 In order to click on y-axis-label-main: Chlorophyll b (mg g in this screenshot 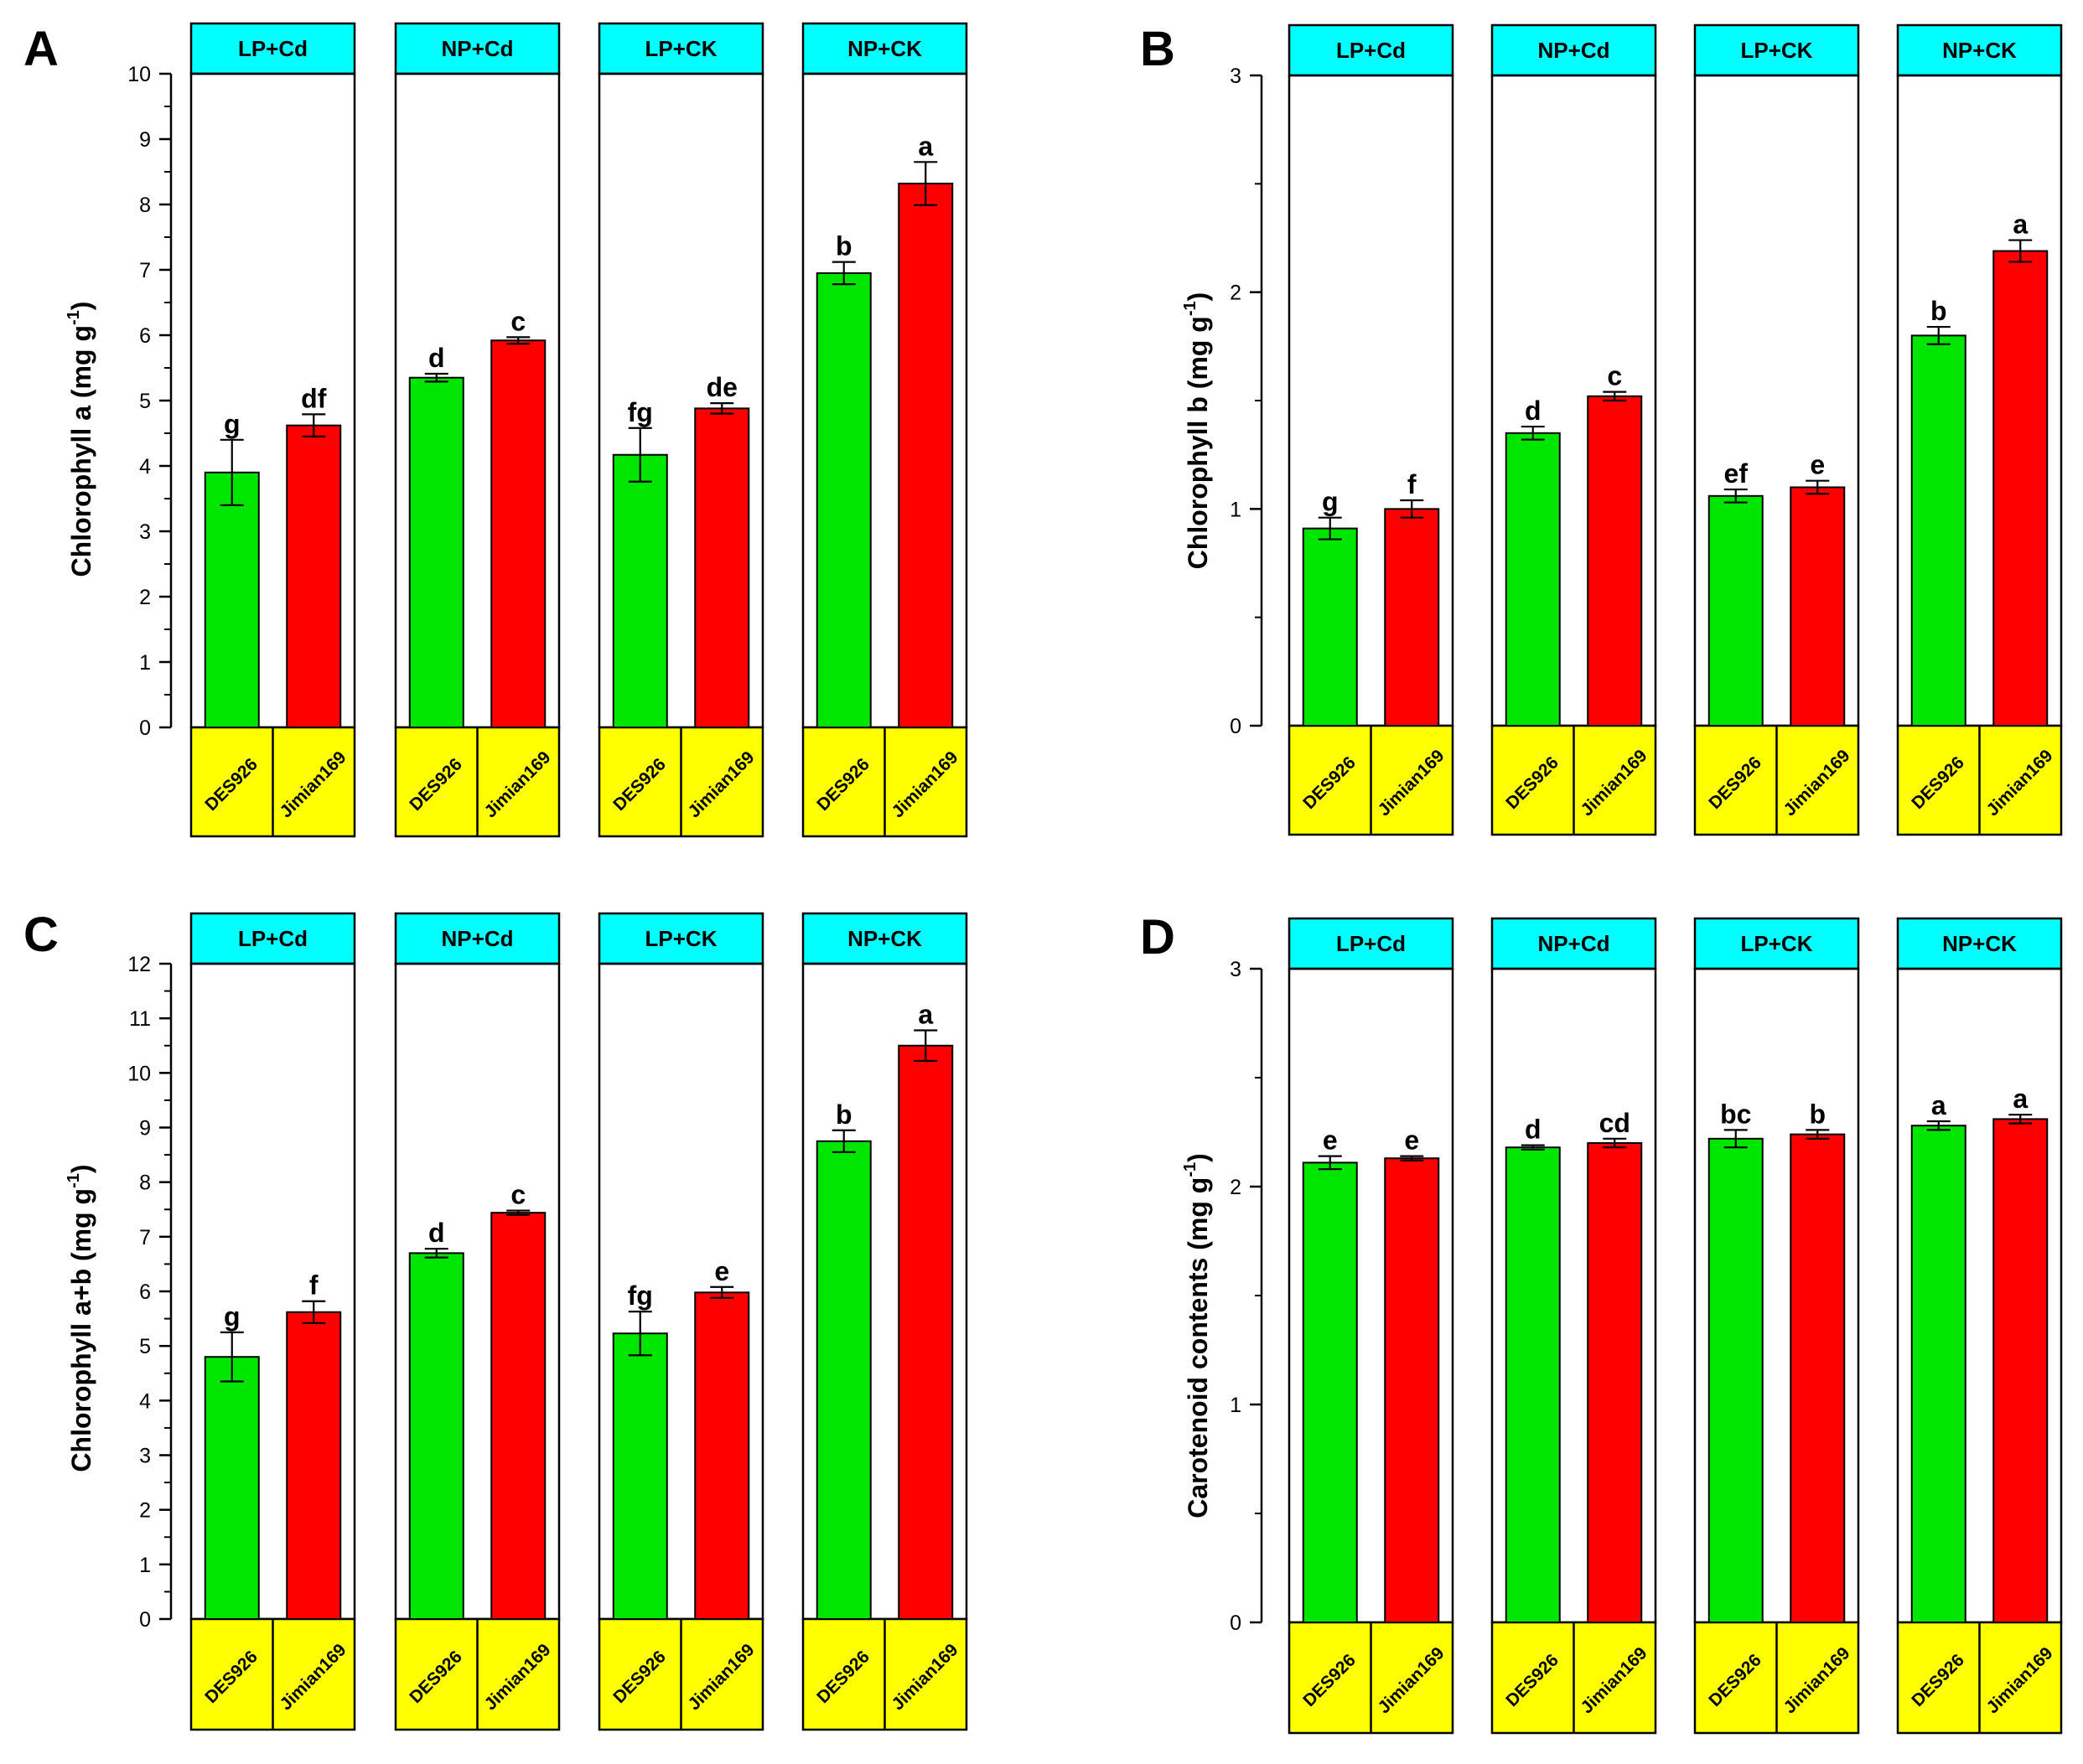, I will do `click(1198, 442)`.